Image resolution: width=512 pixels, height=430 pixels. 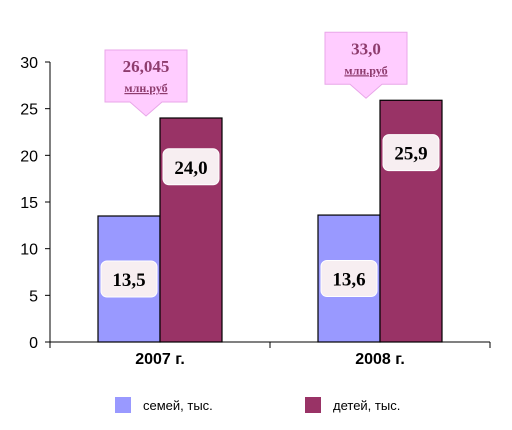 I want to click on legend-item: семей, тыс., so click(x=164, y=405).